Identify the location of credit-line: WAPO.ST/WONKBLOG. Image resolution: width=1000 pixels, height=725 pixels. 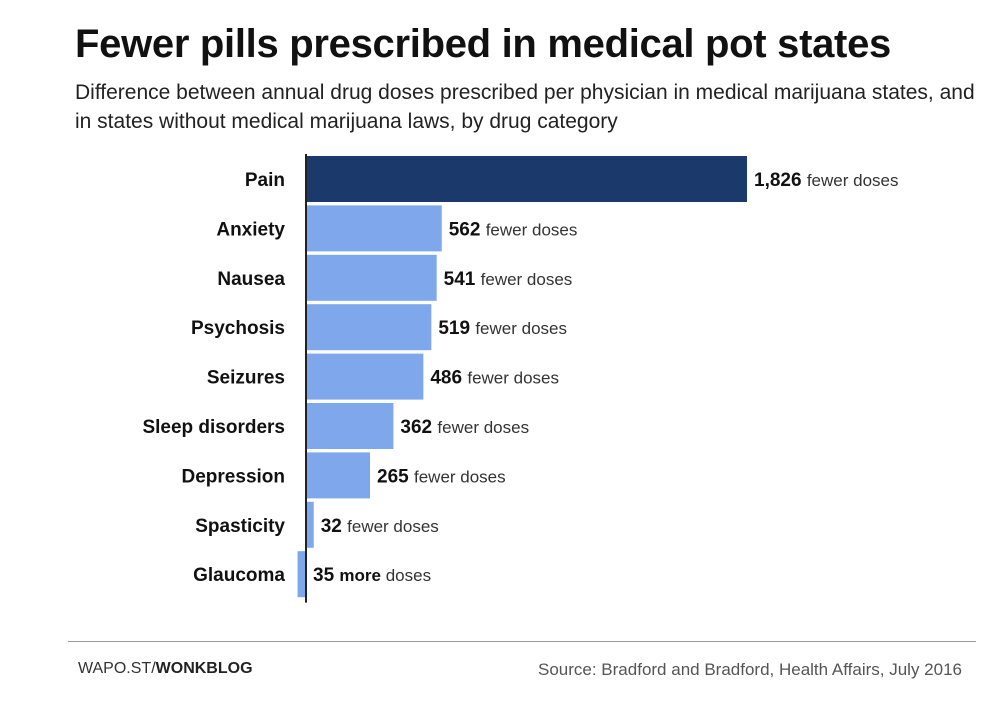
(165, 669).